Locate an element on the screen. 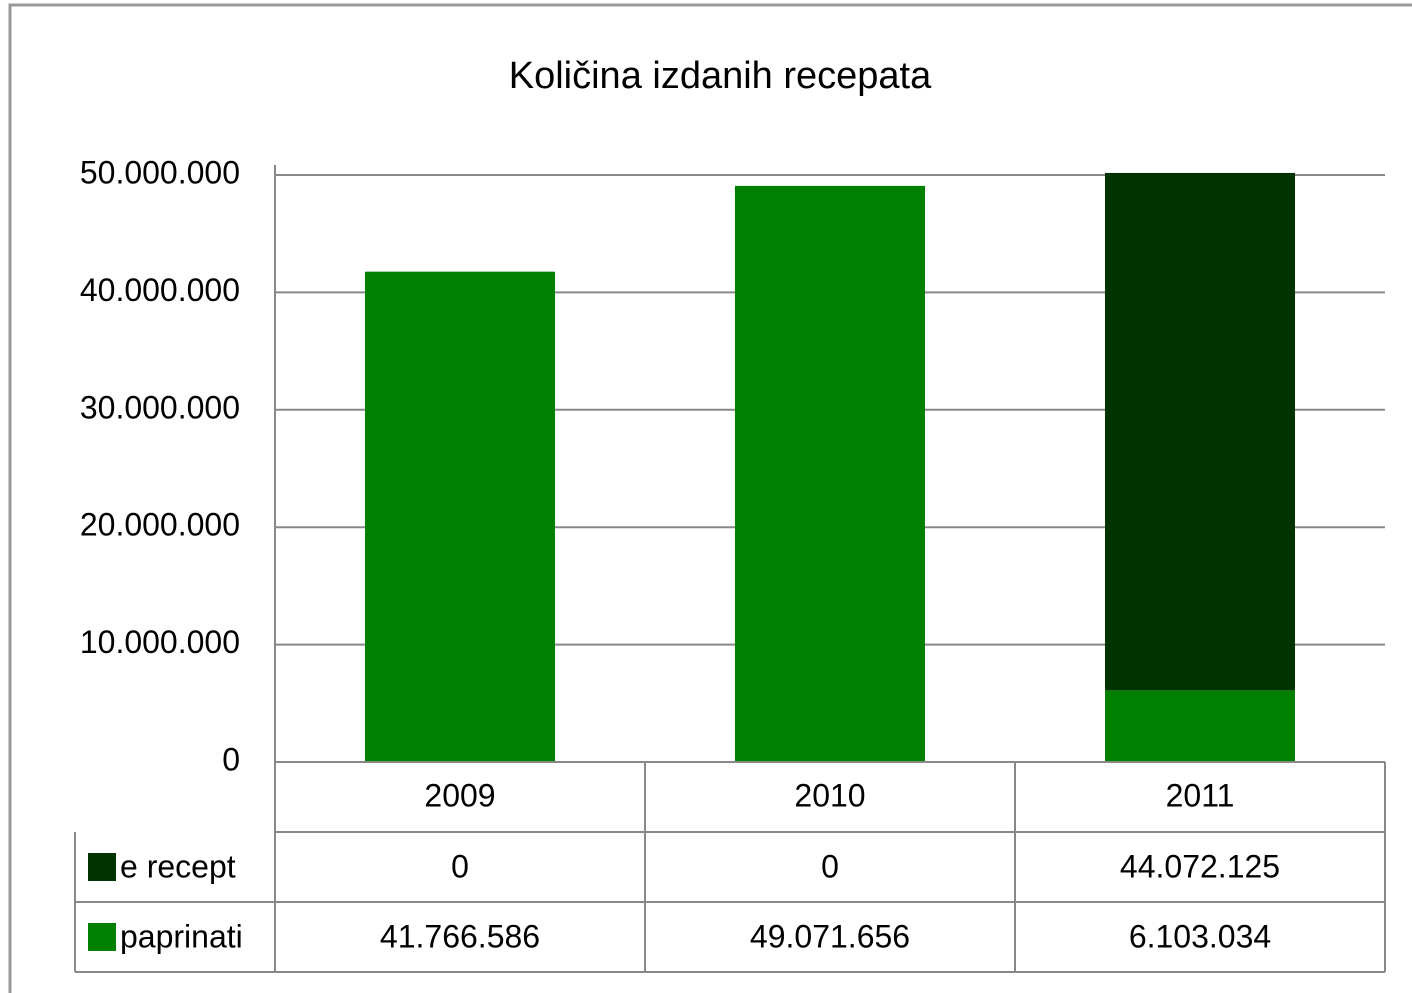  y-tick-label: 40.000.000 is located at coordinates (160, 290).